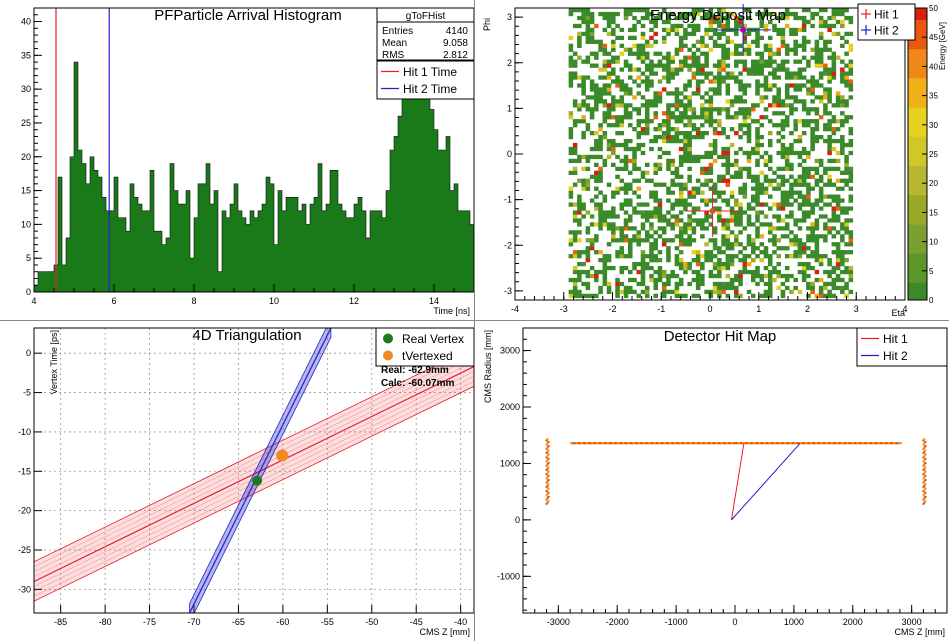  What do you see at coordinates (794, 622) in the screenshot?
I see `x-tick-label: 1000` at bounding box center [794, 622].